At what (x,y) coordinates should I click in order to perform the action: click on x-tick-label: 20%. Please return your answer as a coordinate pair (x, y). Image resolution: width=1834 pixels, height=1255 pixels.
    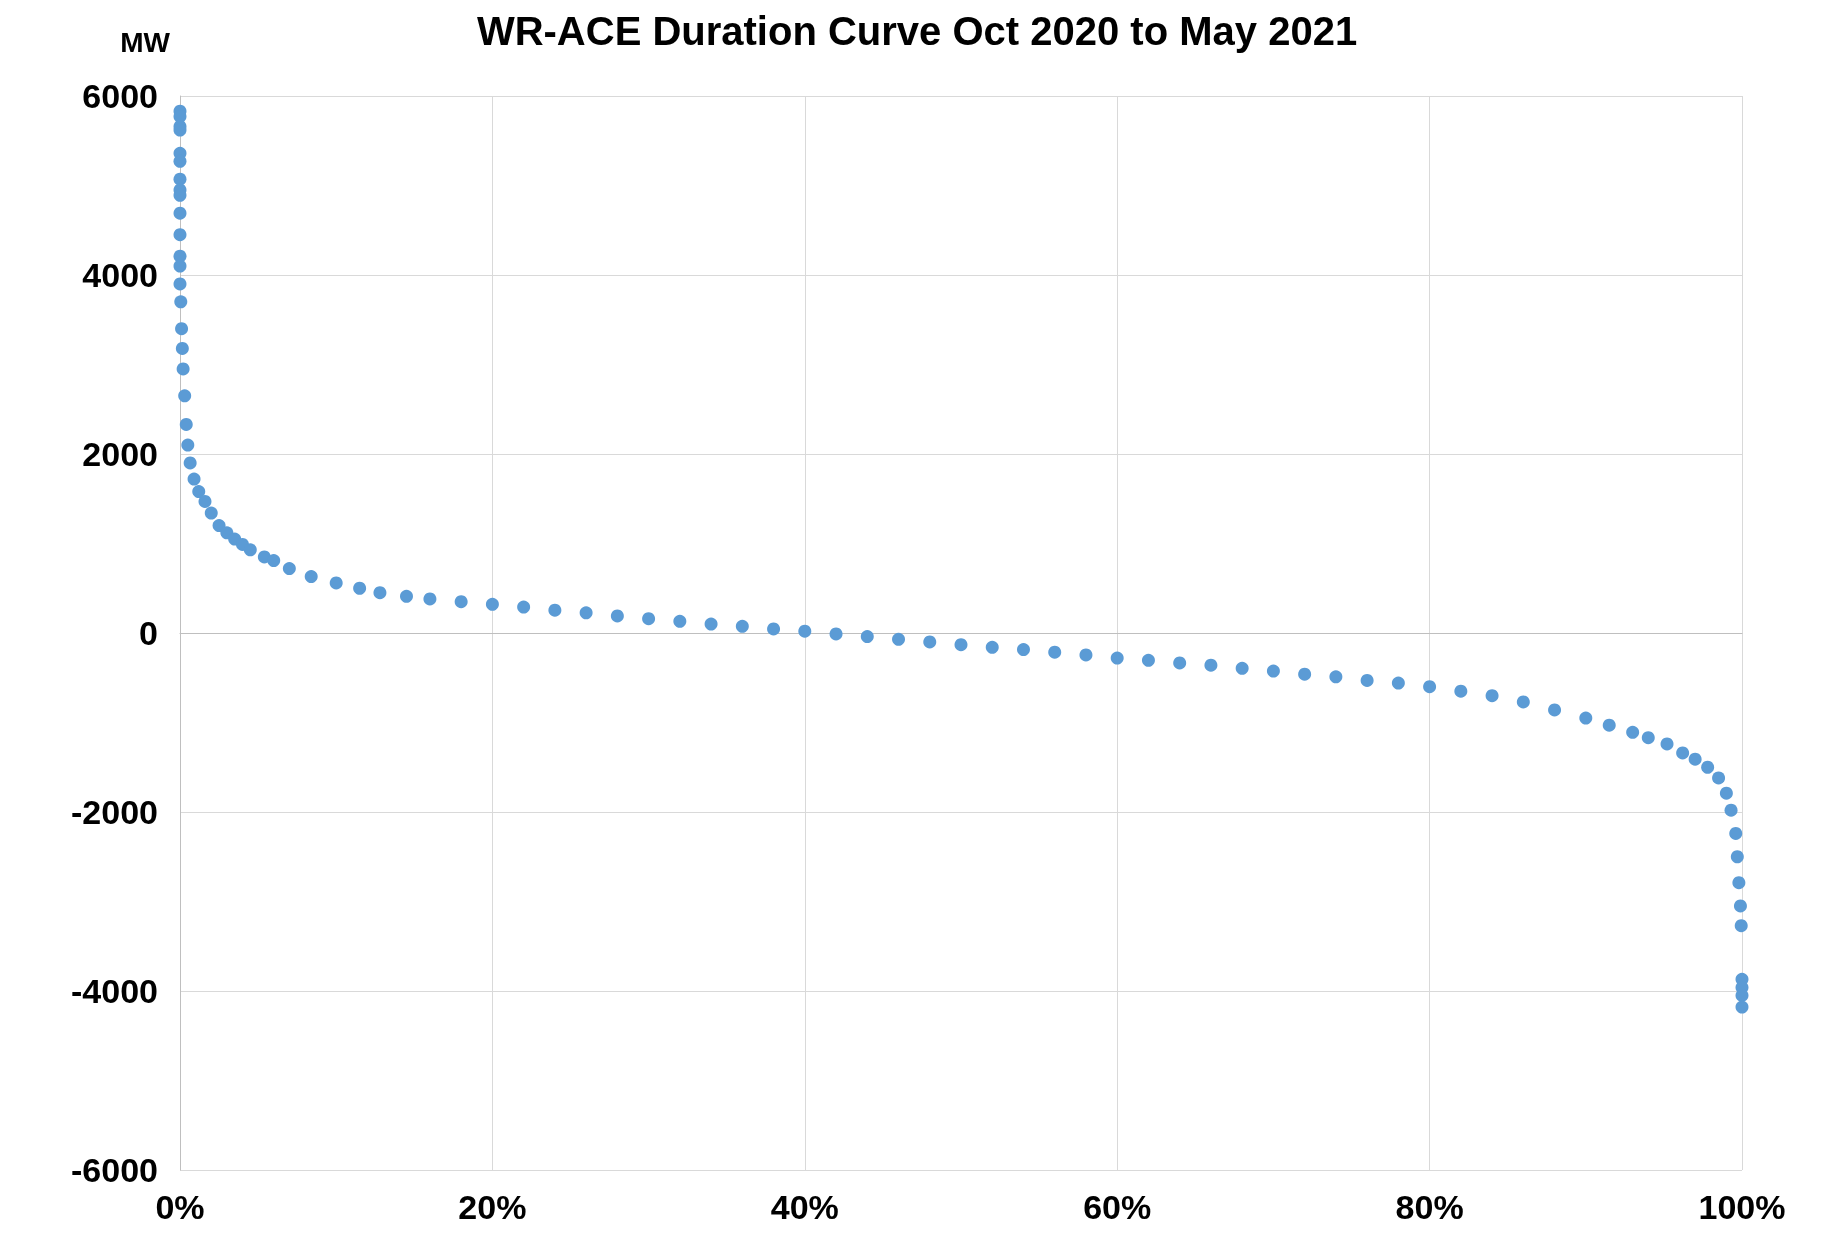
    Looking at the image, I should click on (492, 1207).